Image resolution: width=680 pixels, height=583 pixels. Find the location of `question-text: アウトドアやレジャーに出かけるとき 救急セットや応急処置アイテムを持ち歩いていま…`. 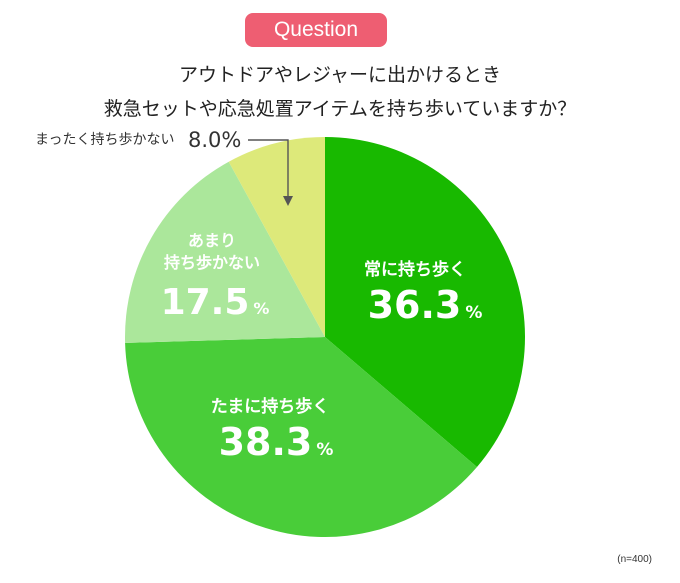

question-text: アウトドアやレジャーに出かけるとき 救急セットや応急処置アイテムを持ち歩いていま… is located at coordinates (340, 92).